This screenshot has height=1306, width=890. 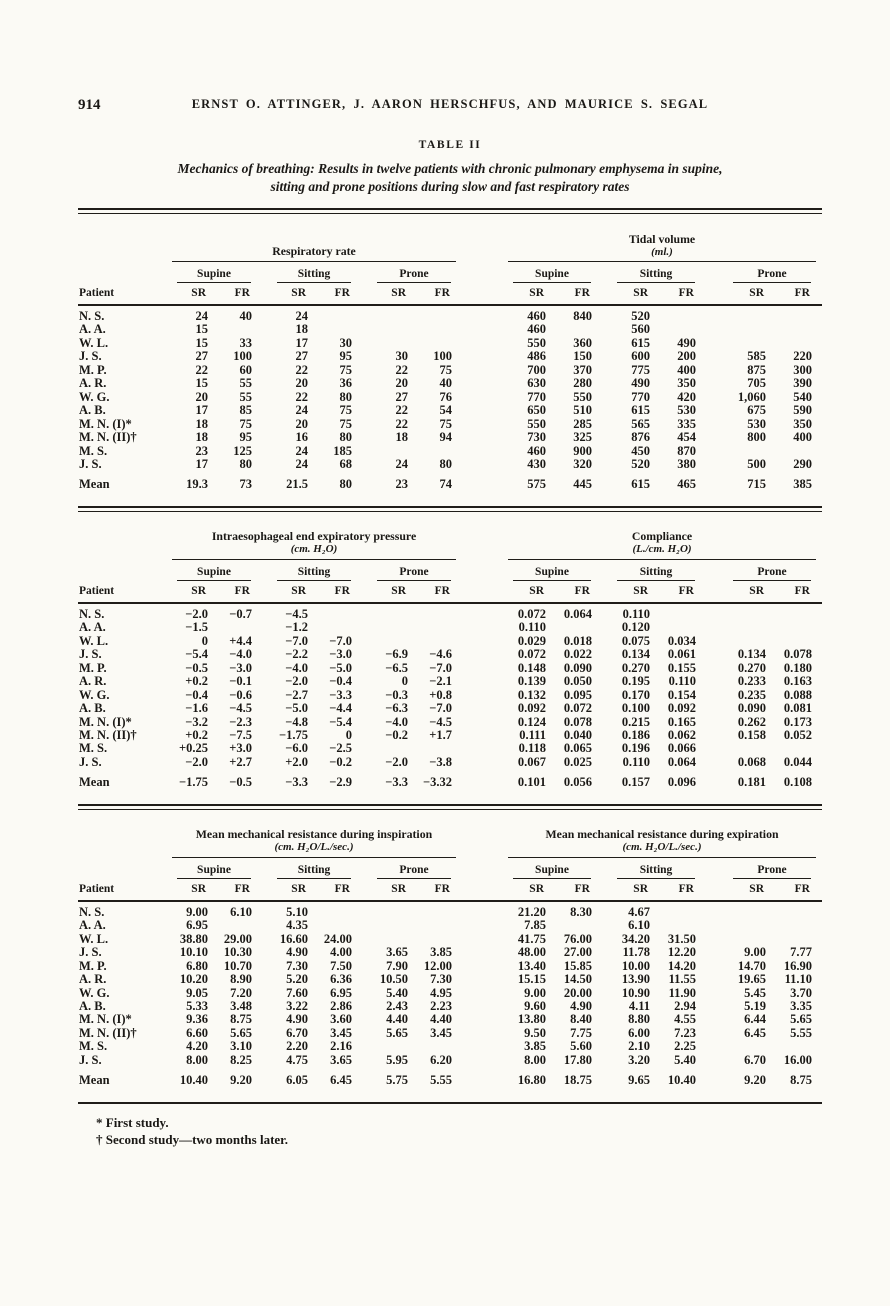 What do you see at coordinates (755, 1005) in the screenshot?
I see `value-cell: 5.19` at bounding box center [755, 1005].